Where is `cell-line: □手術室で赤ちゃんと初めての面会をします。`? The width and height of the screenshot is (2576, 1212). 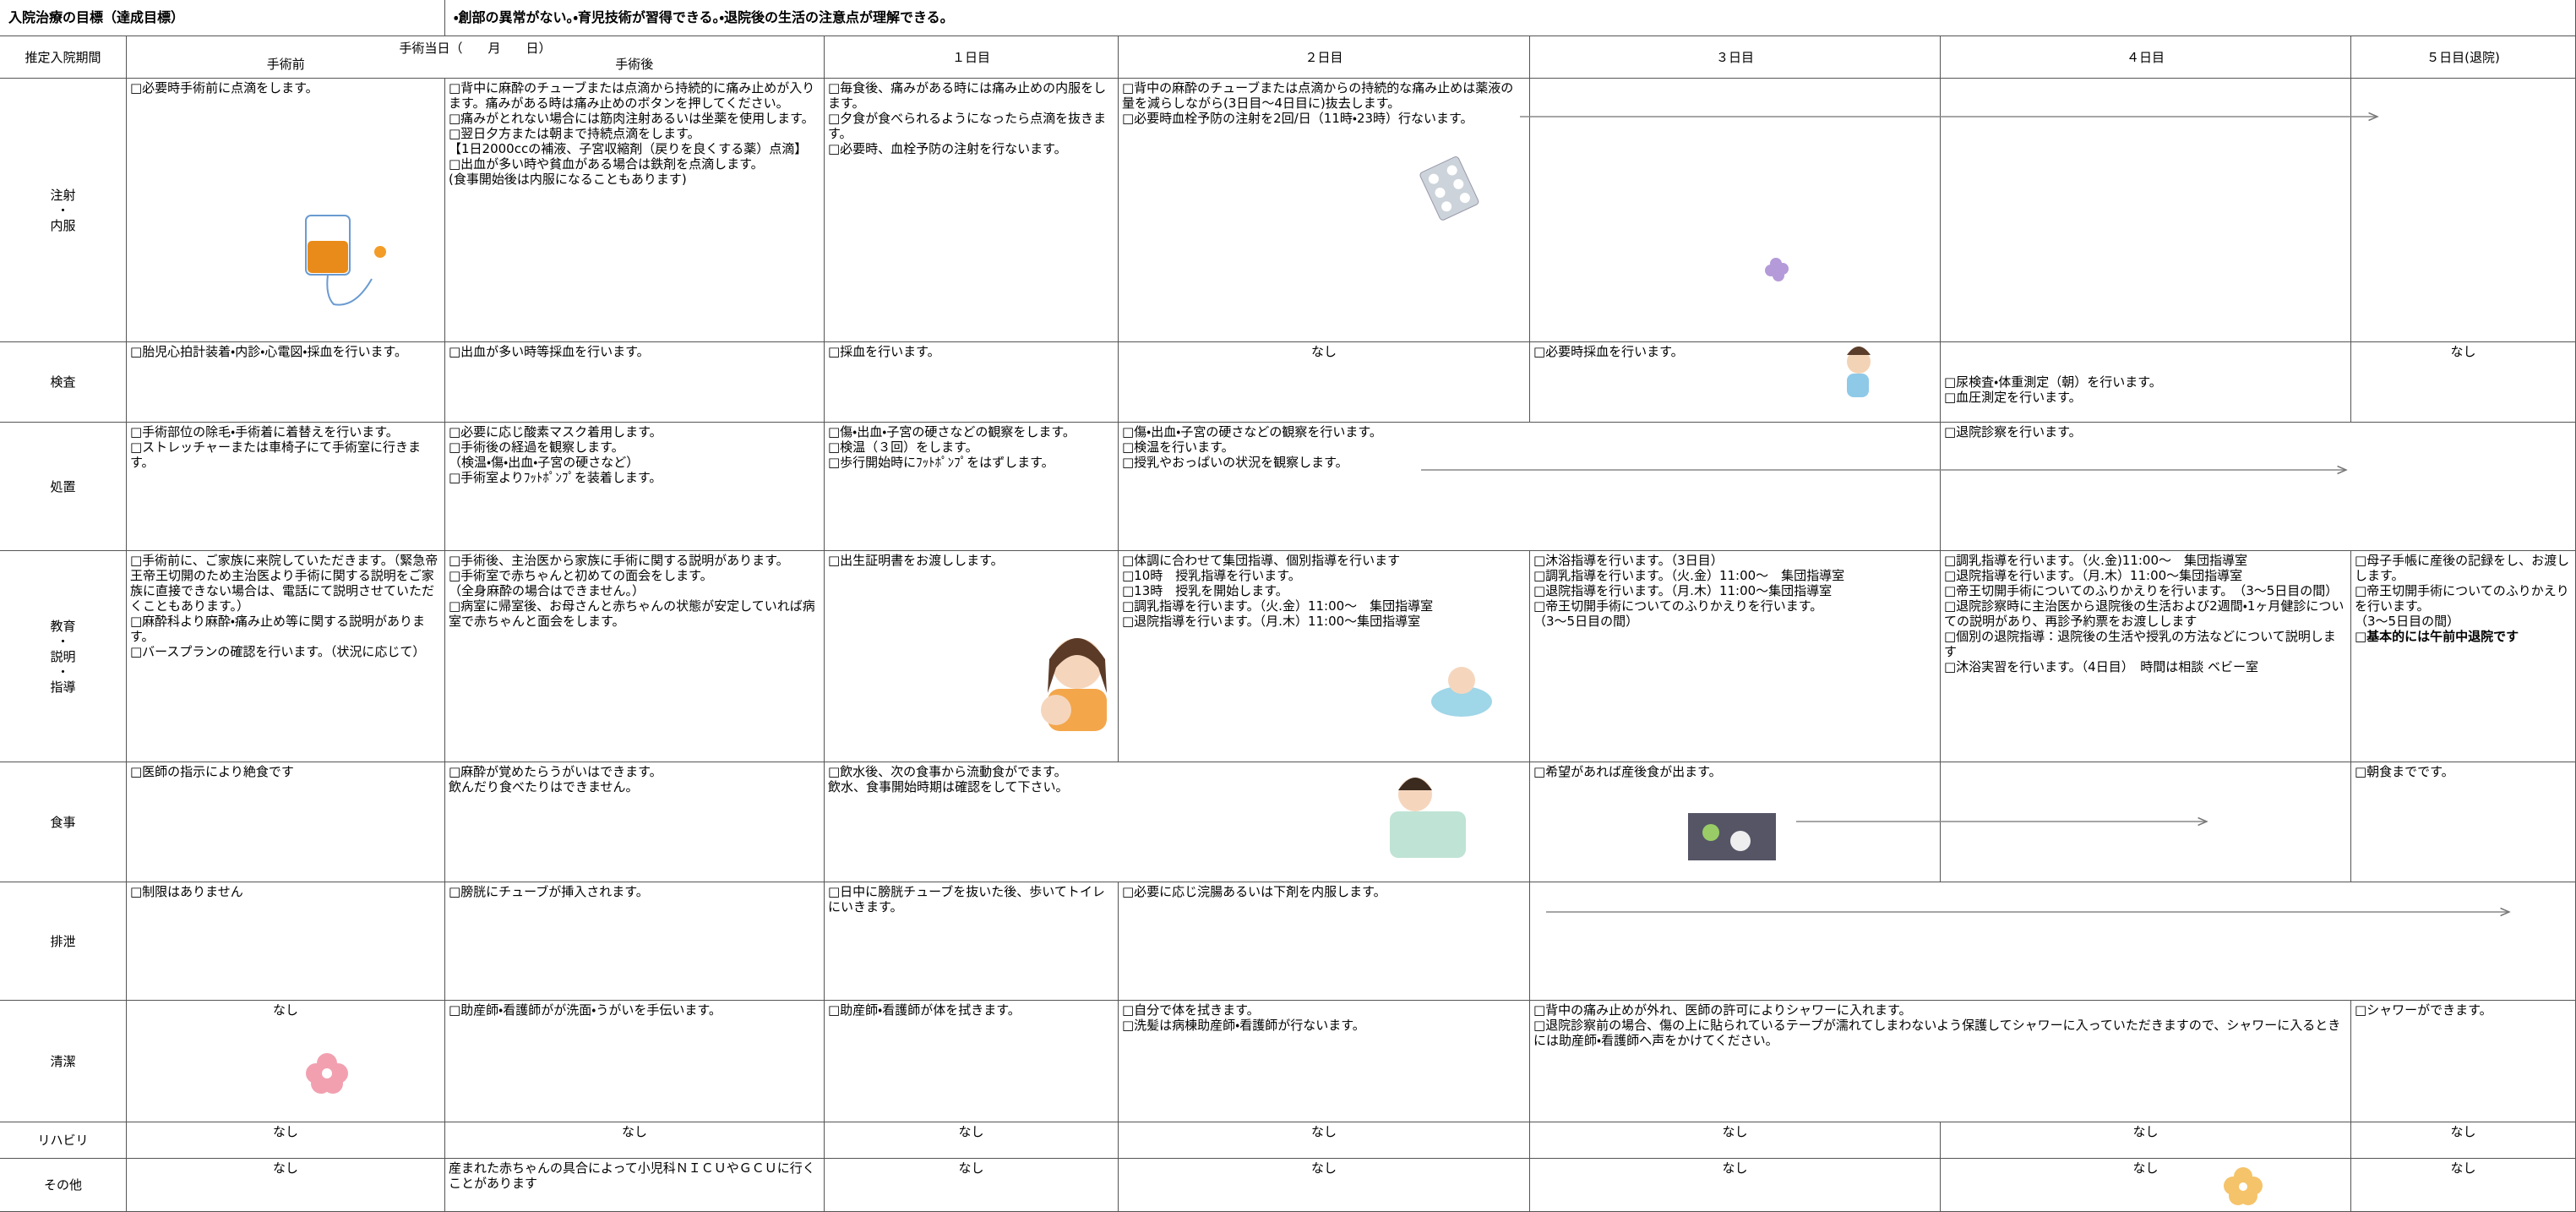 cell-line: □手術室で赤ちゃんと初めての面会をします。 is located at coordinates (581, 575).